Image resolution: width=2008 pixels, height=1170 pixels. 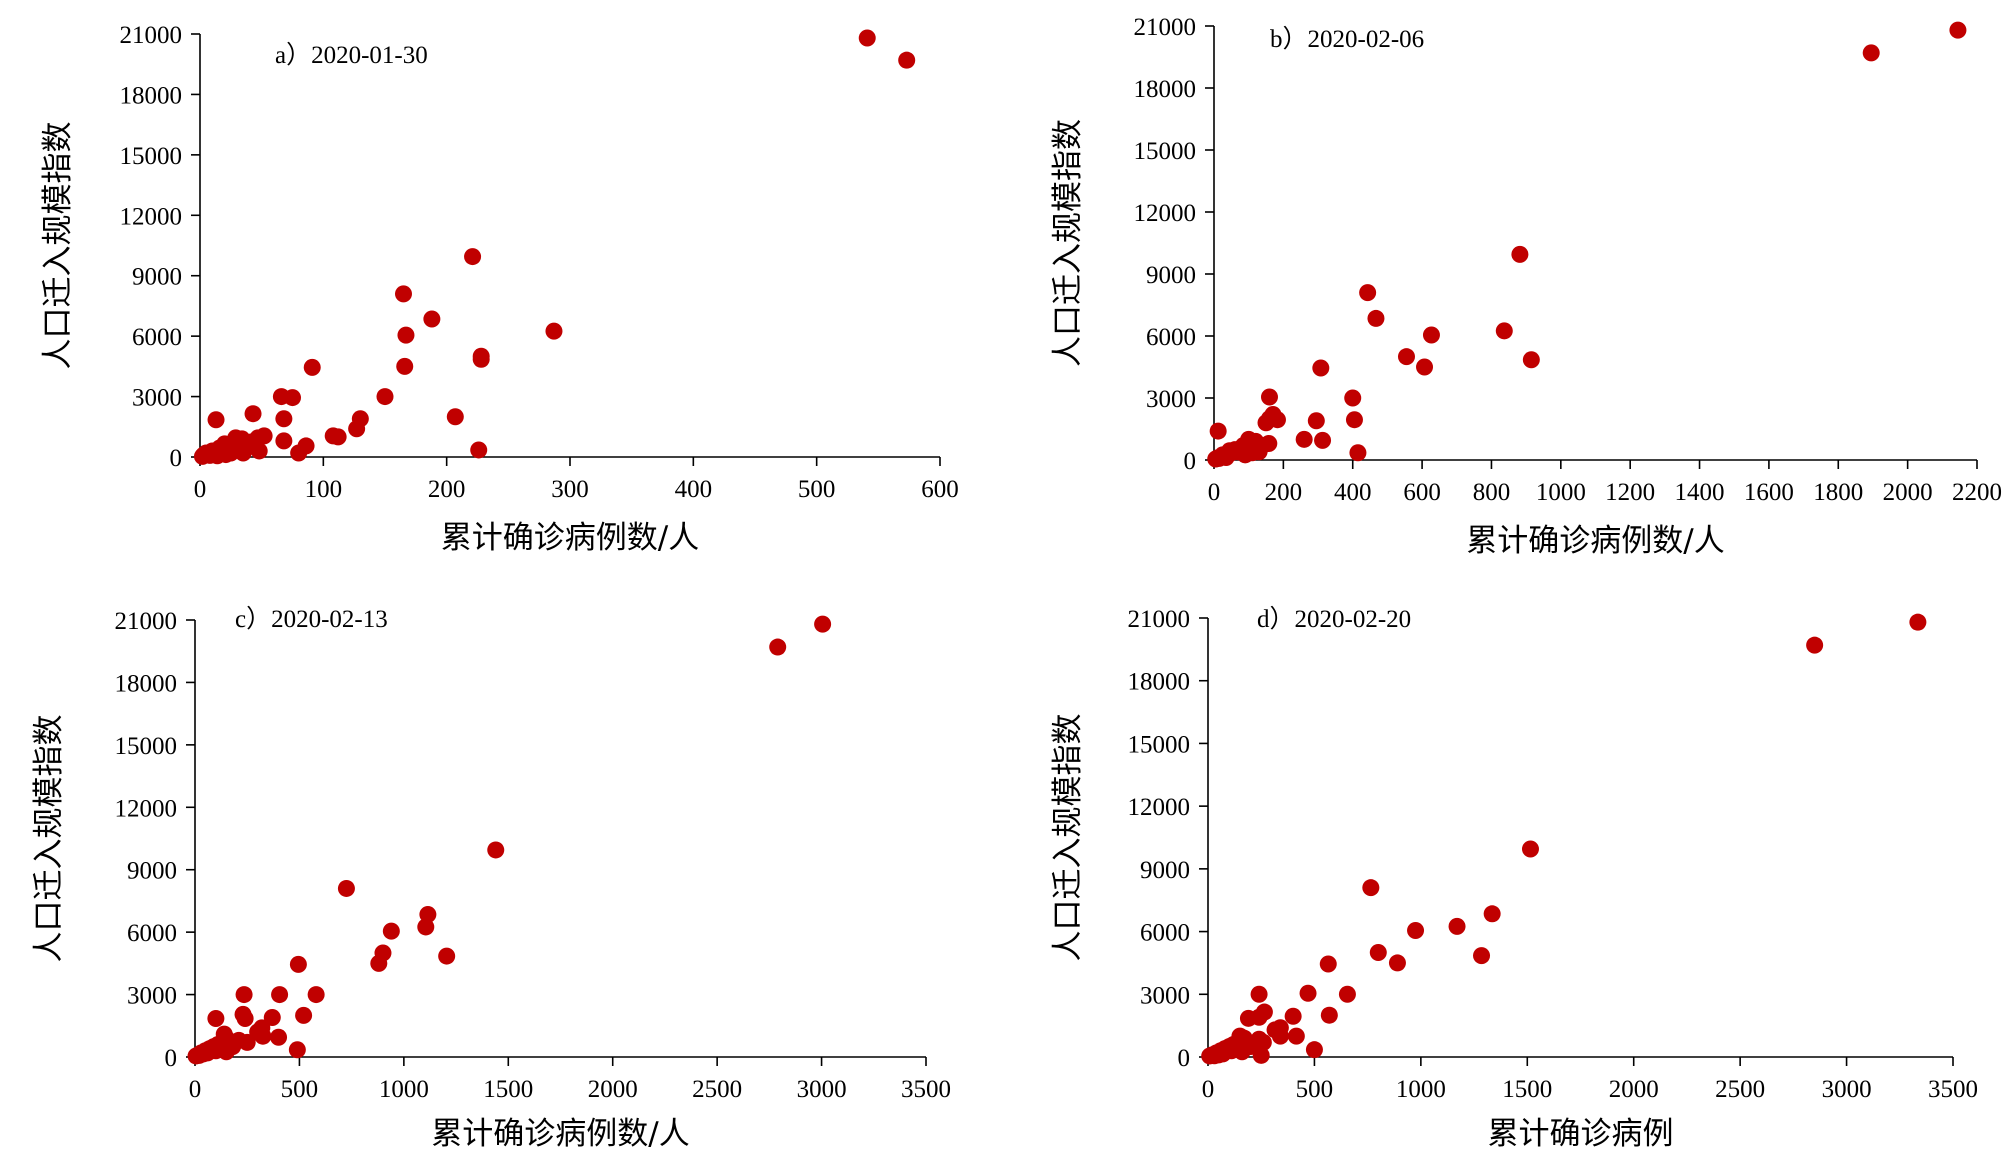 What do you see at coordinates (508, 1089) in the screenshot?
I see `x-tick-label: 1500` at bounding box center [508, 1089].